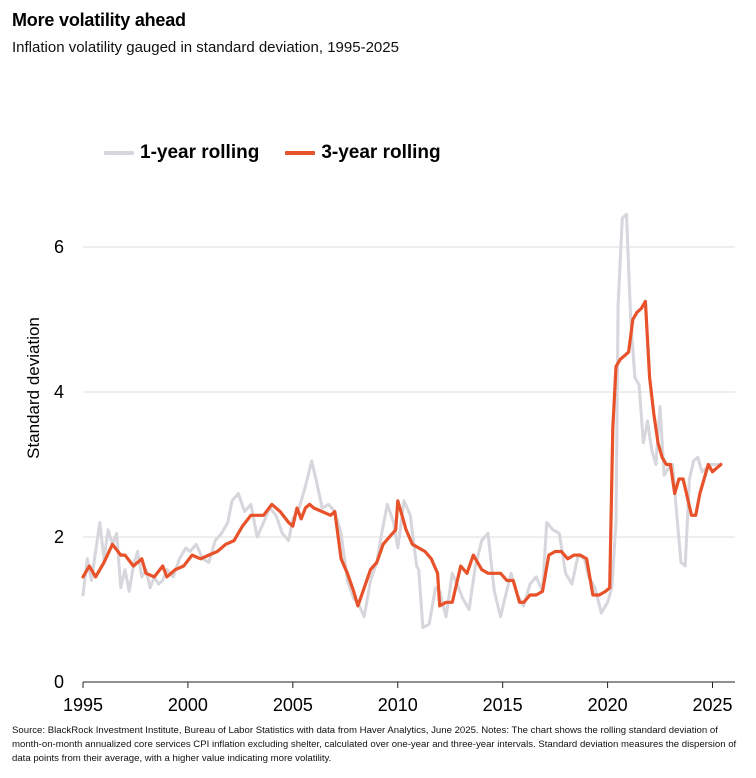 The image size is (756, 778). What do you see at coordinates (83, 705) in the screenshot?
I see `x-tick-label-1995: 1995` at bounding box center [83, 705].